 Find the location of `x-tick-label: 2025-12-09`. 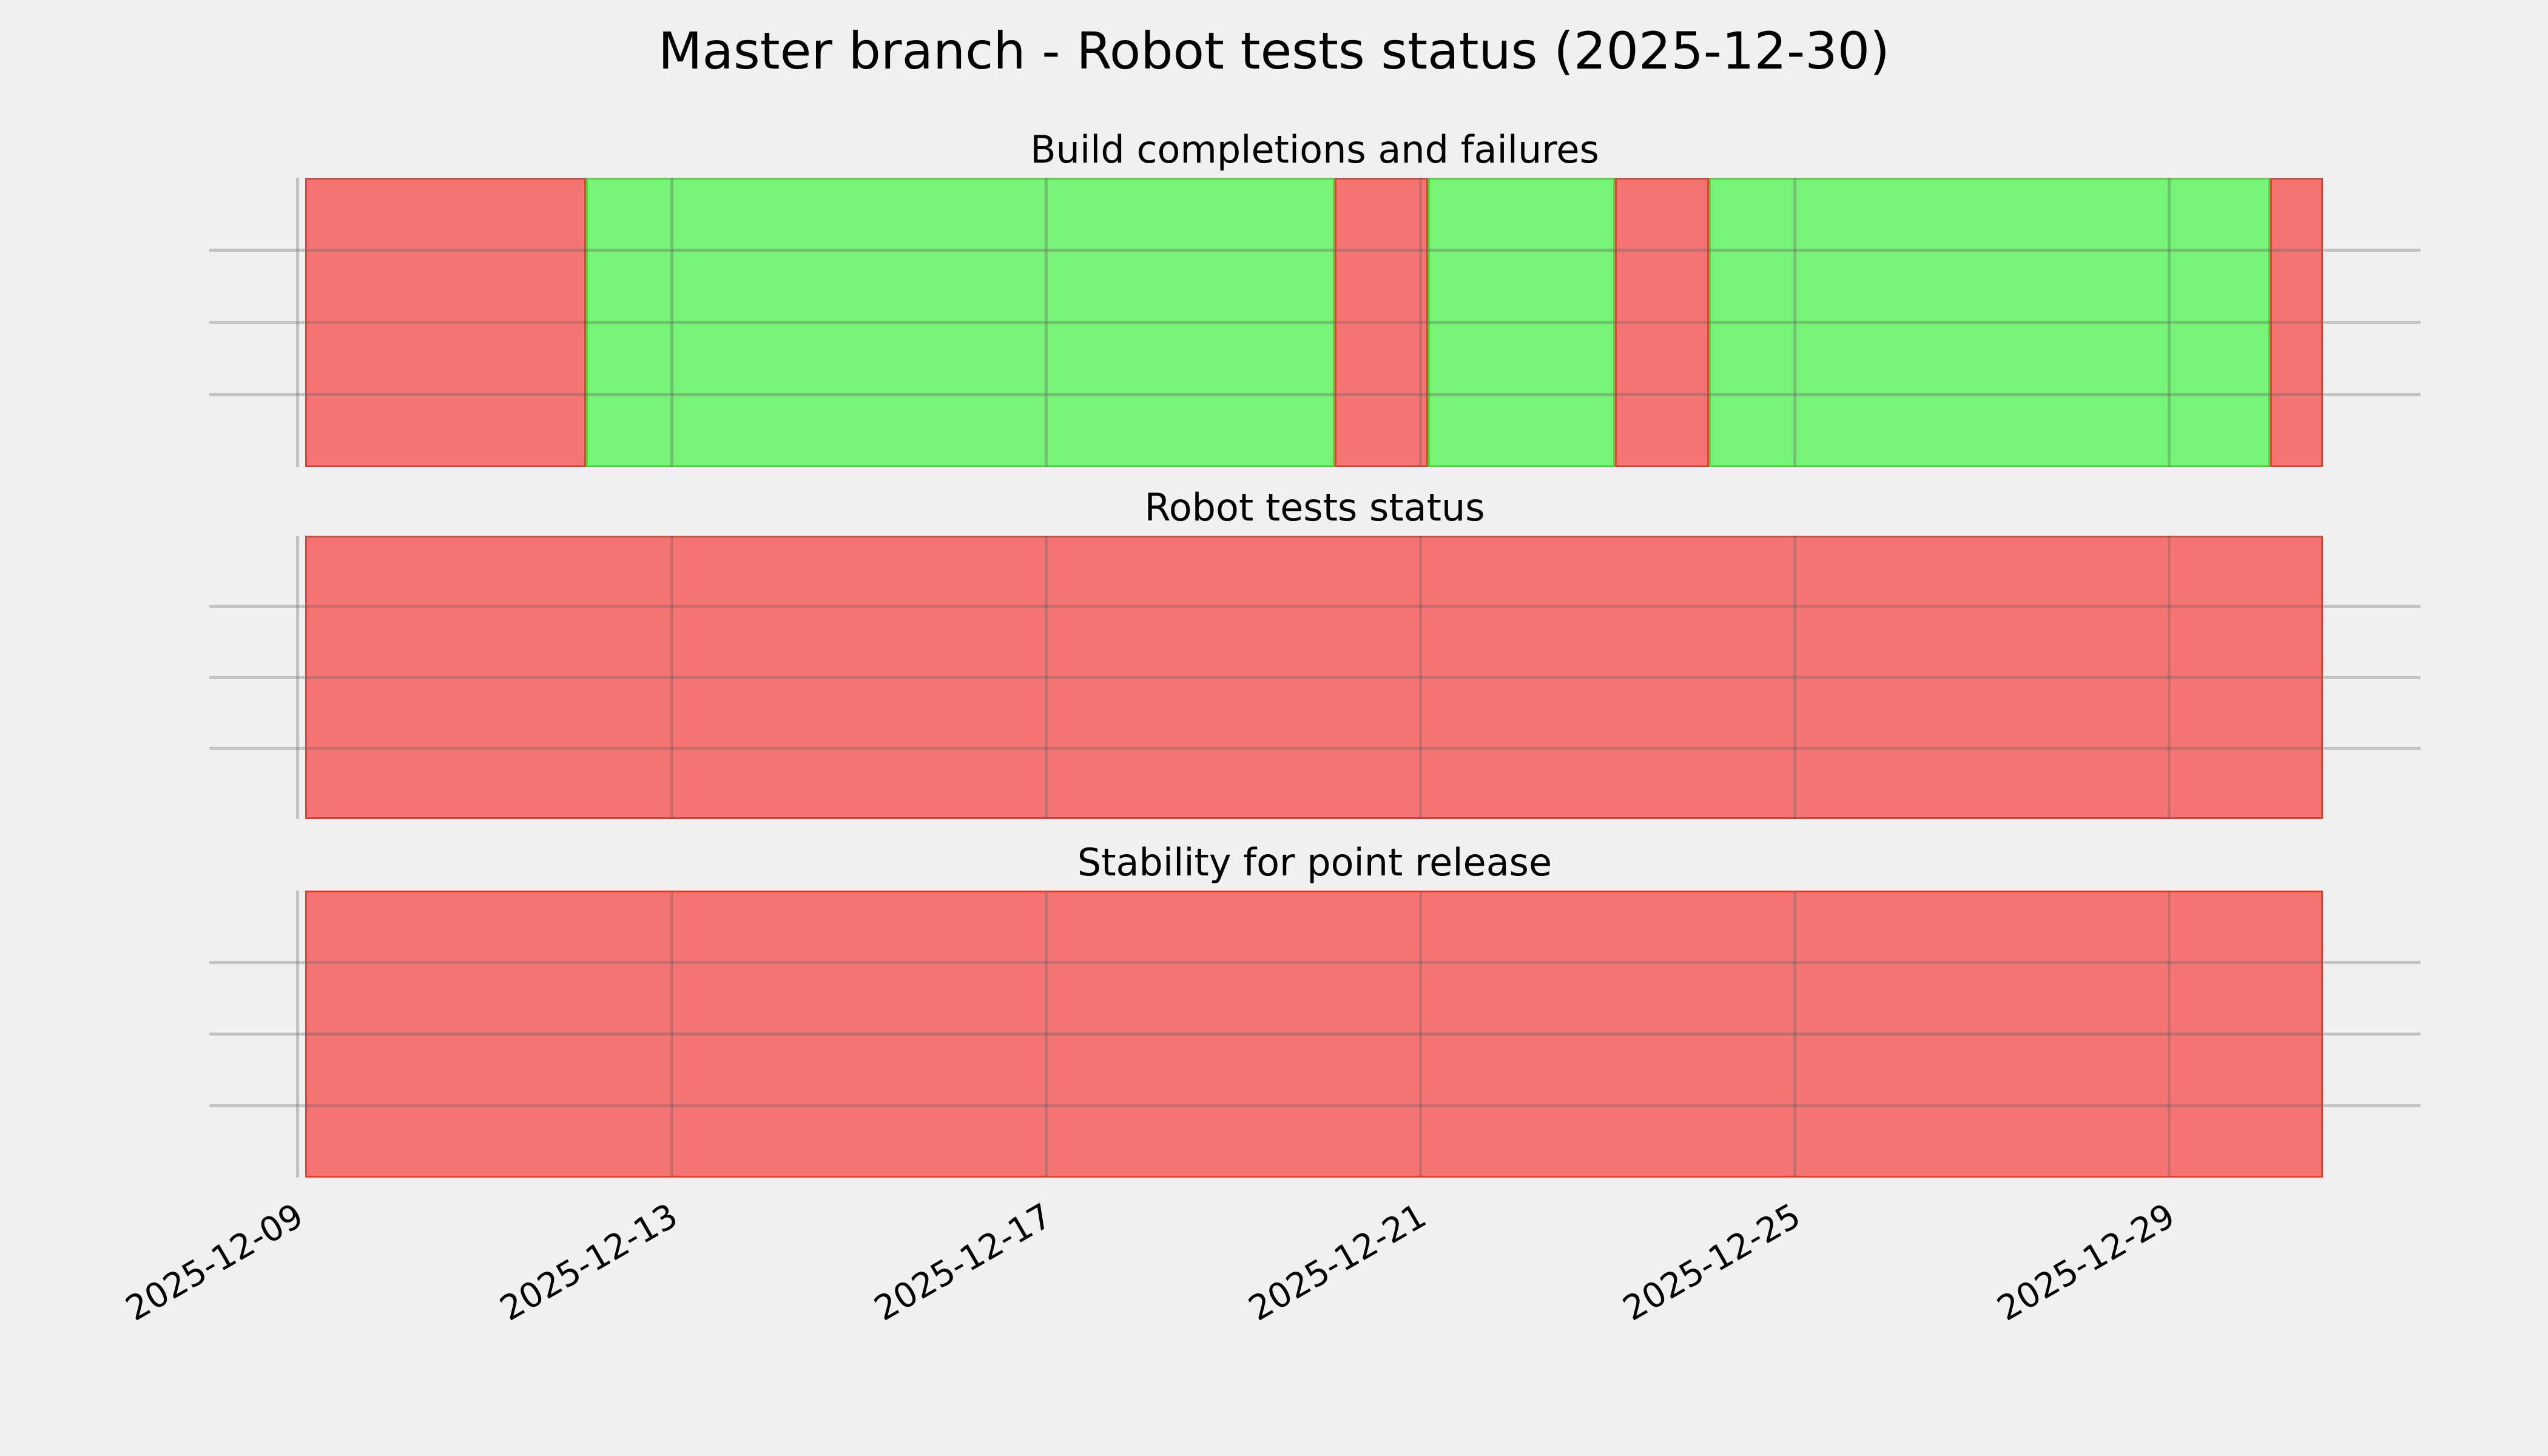

x-tick-label: 2025-12-09 is located at coordinates (214, 1262).